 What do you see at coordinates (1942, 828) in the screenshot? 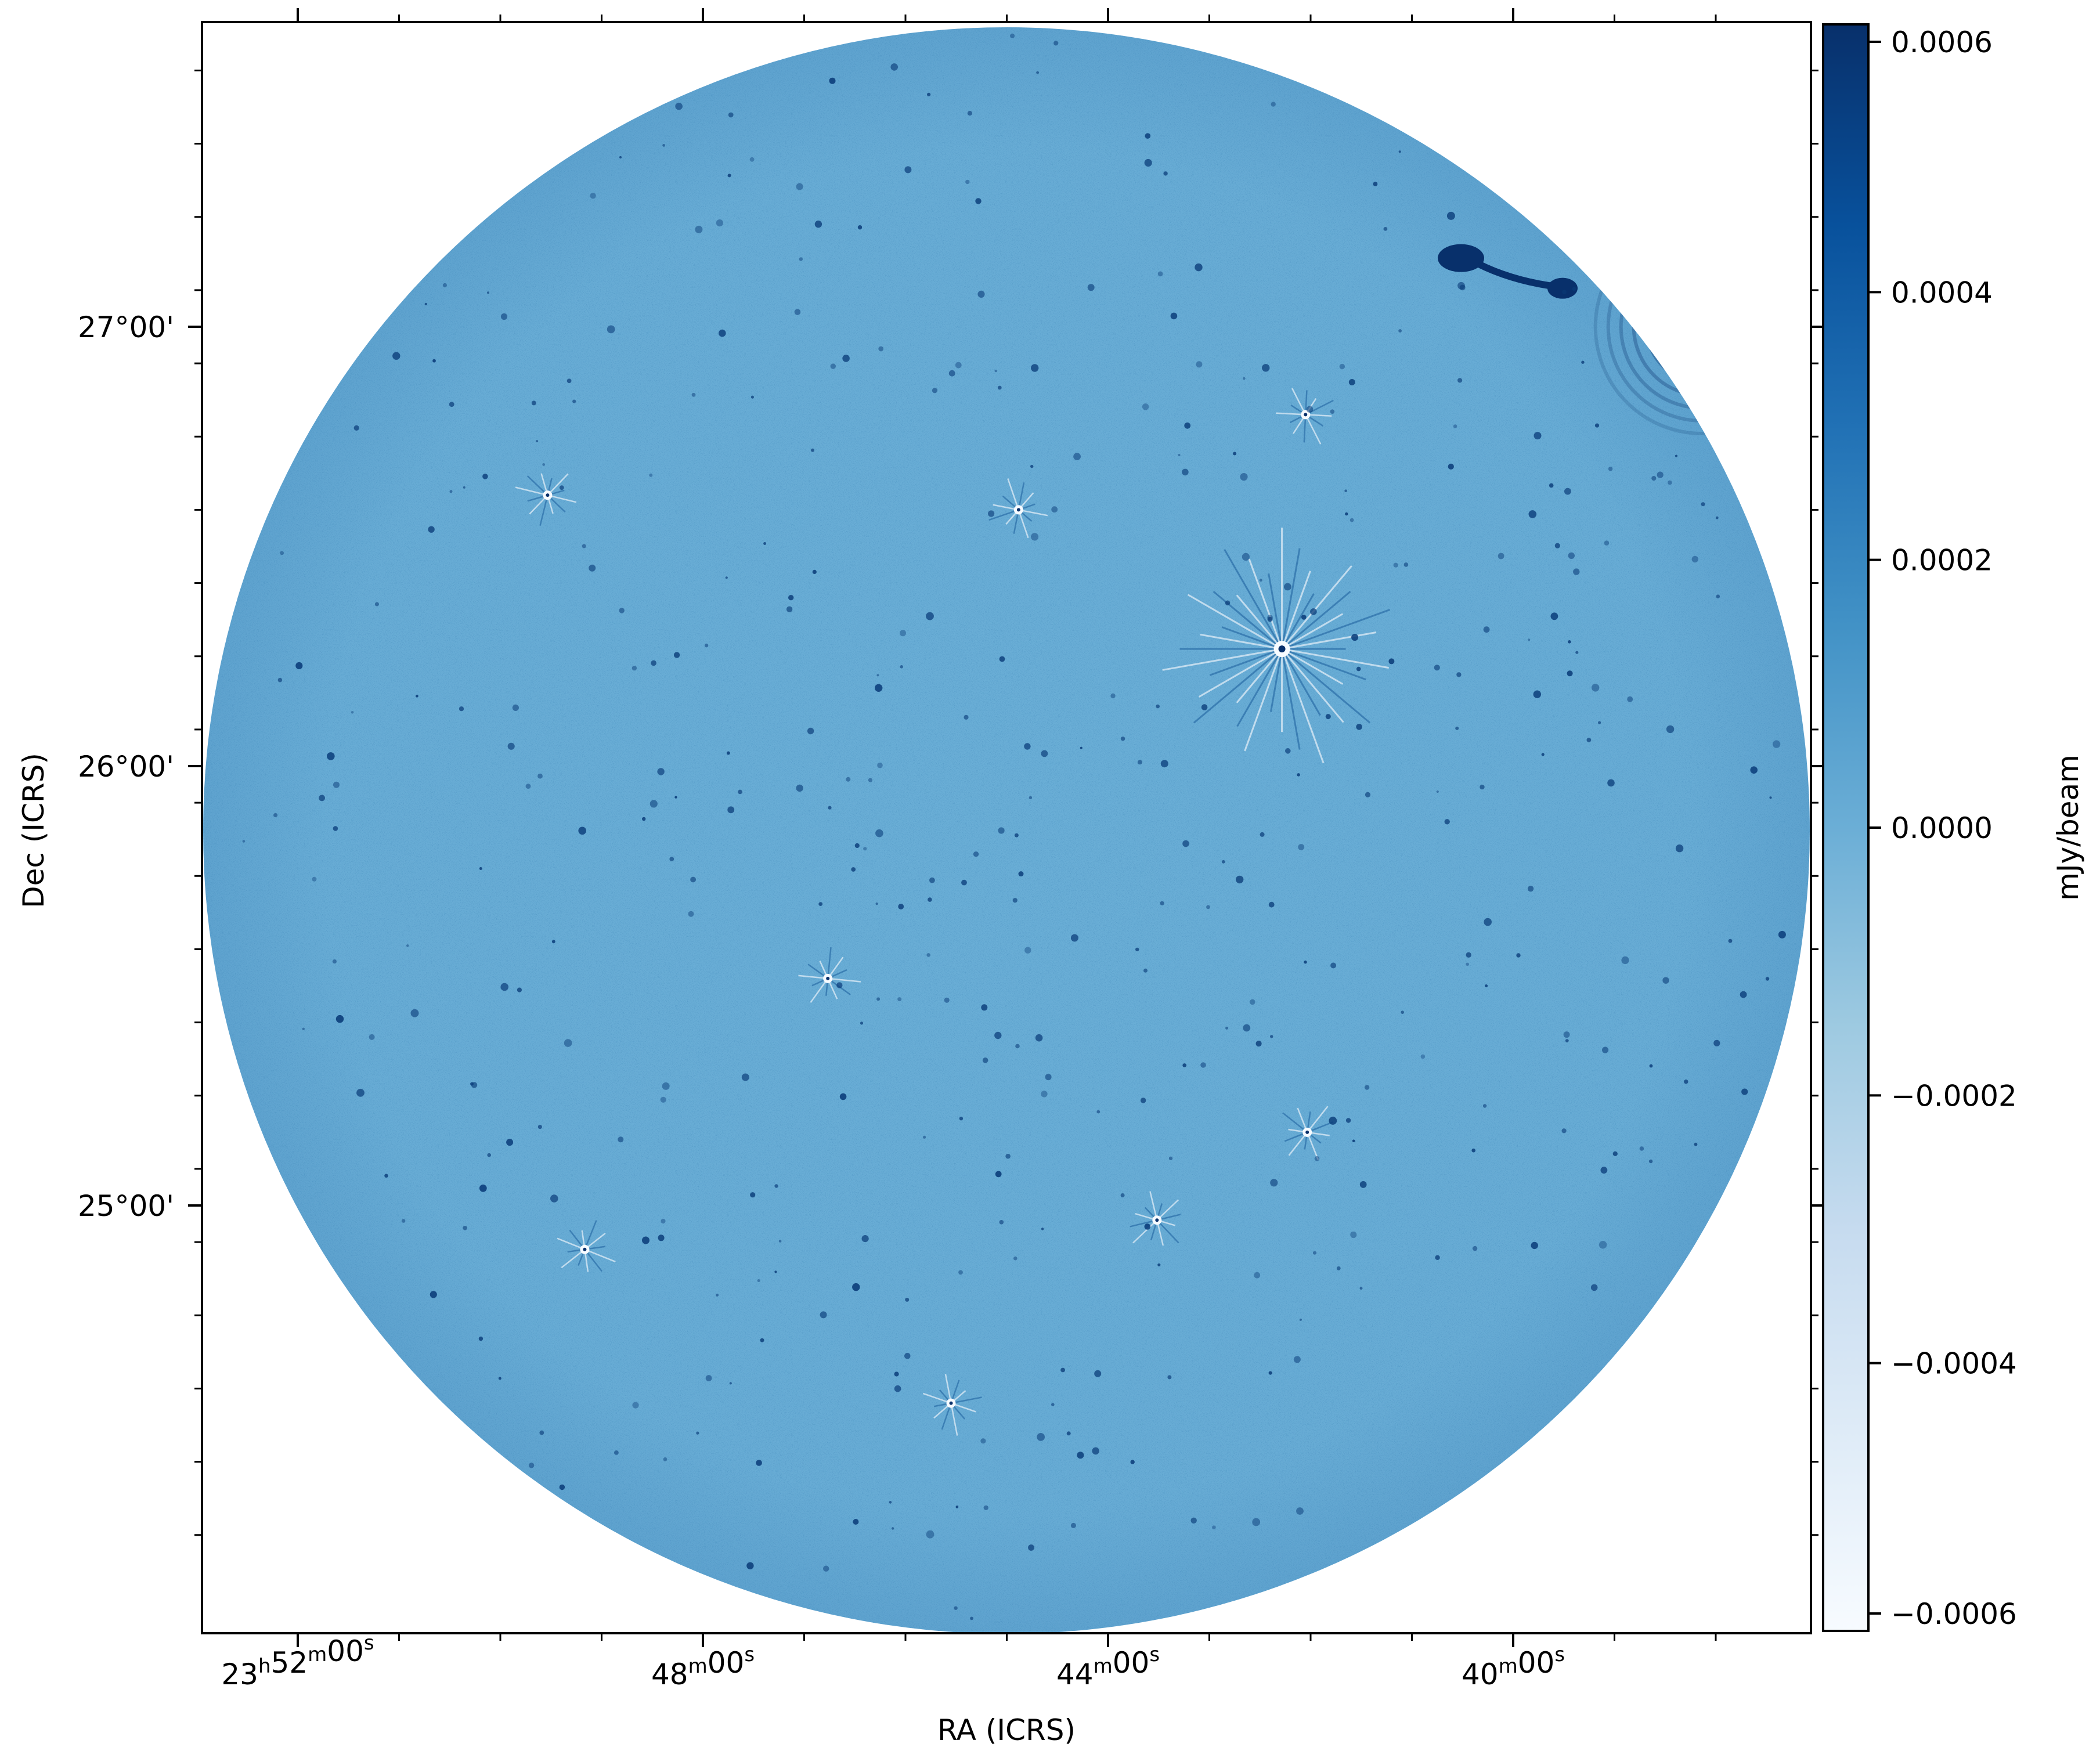
I see `colorbar-tick-label: 0.0000` at bounding box center [1942, 828].